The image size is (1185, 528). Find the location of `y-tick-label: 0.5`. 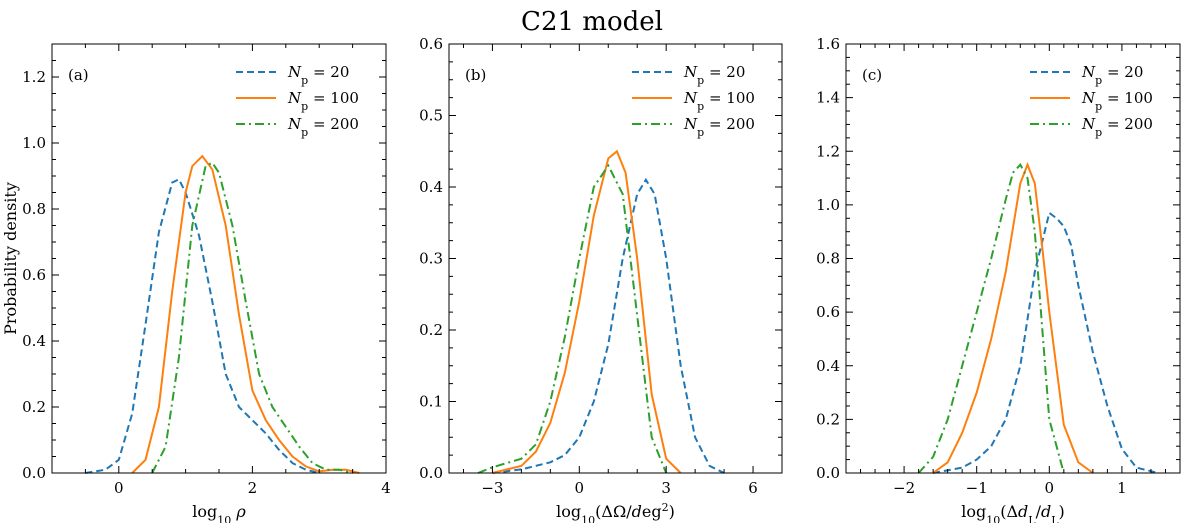

y-tick-label: 0.5 is located at coordinates (431, 116).